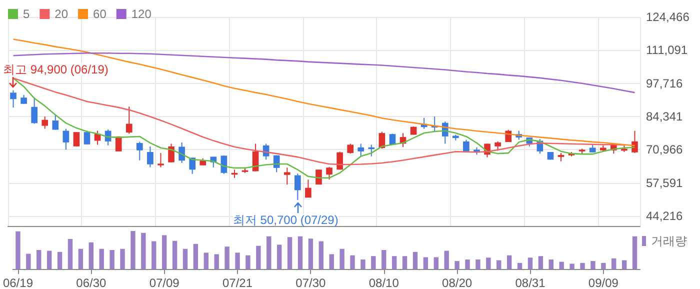  Describe the element at coordinates (61, 14) in the screenshot. I see `legend-label: 20` at that location.